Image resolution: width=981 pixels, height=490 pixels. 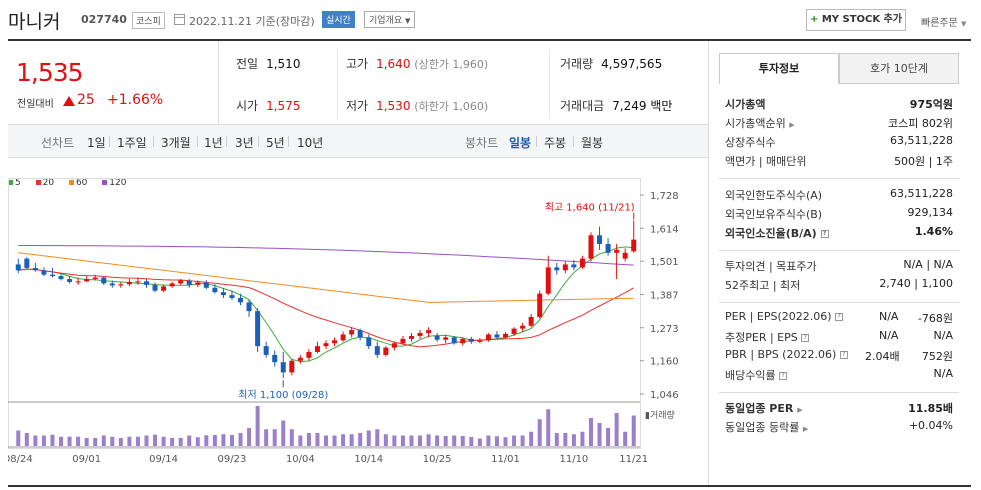 I want to click on row-label-text: 배당수익률, so click(x=750, y=375).